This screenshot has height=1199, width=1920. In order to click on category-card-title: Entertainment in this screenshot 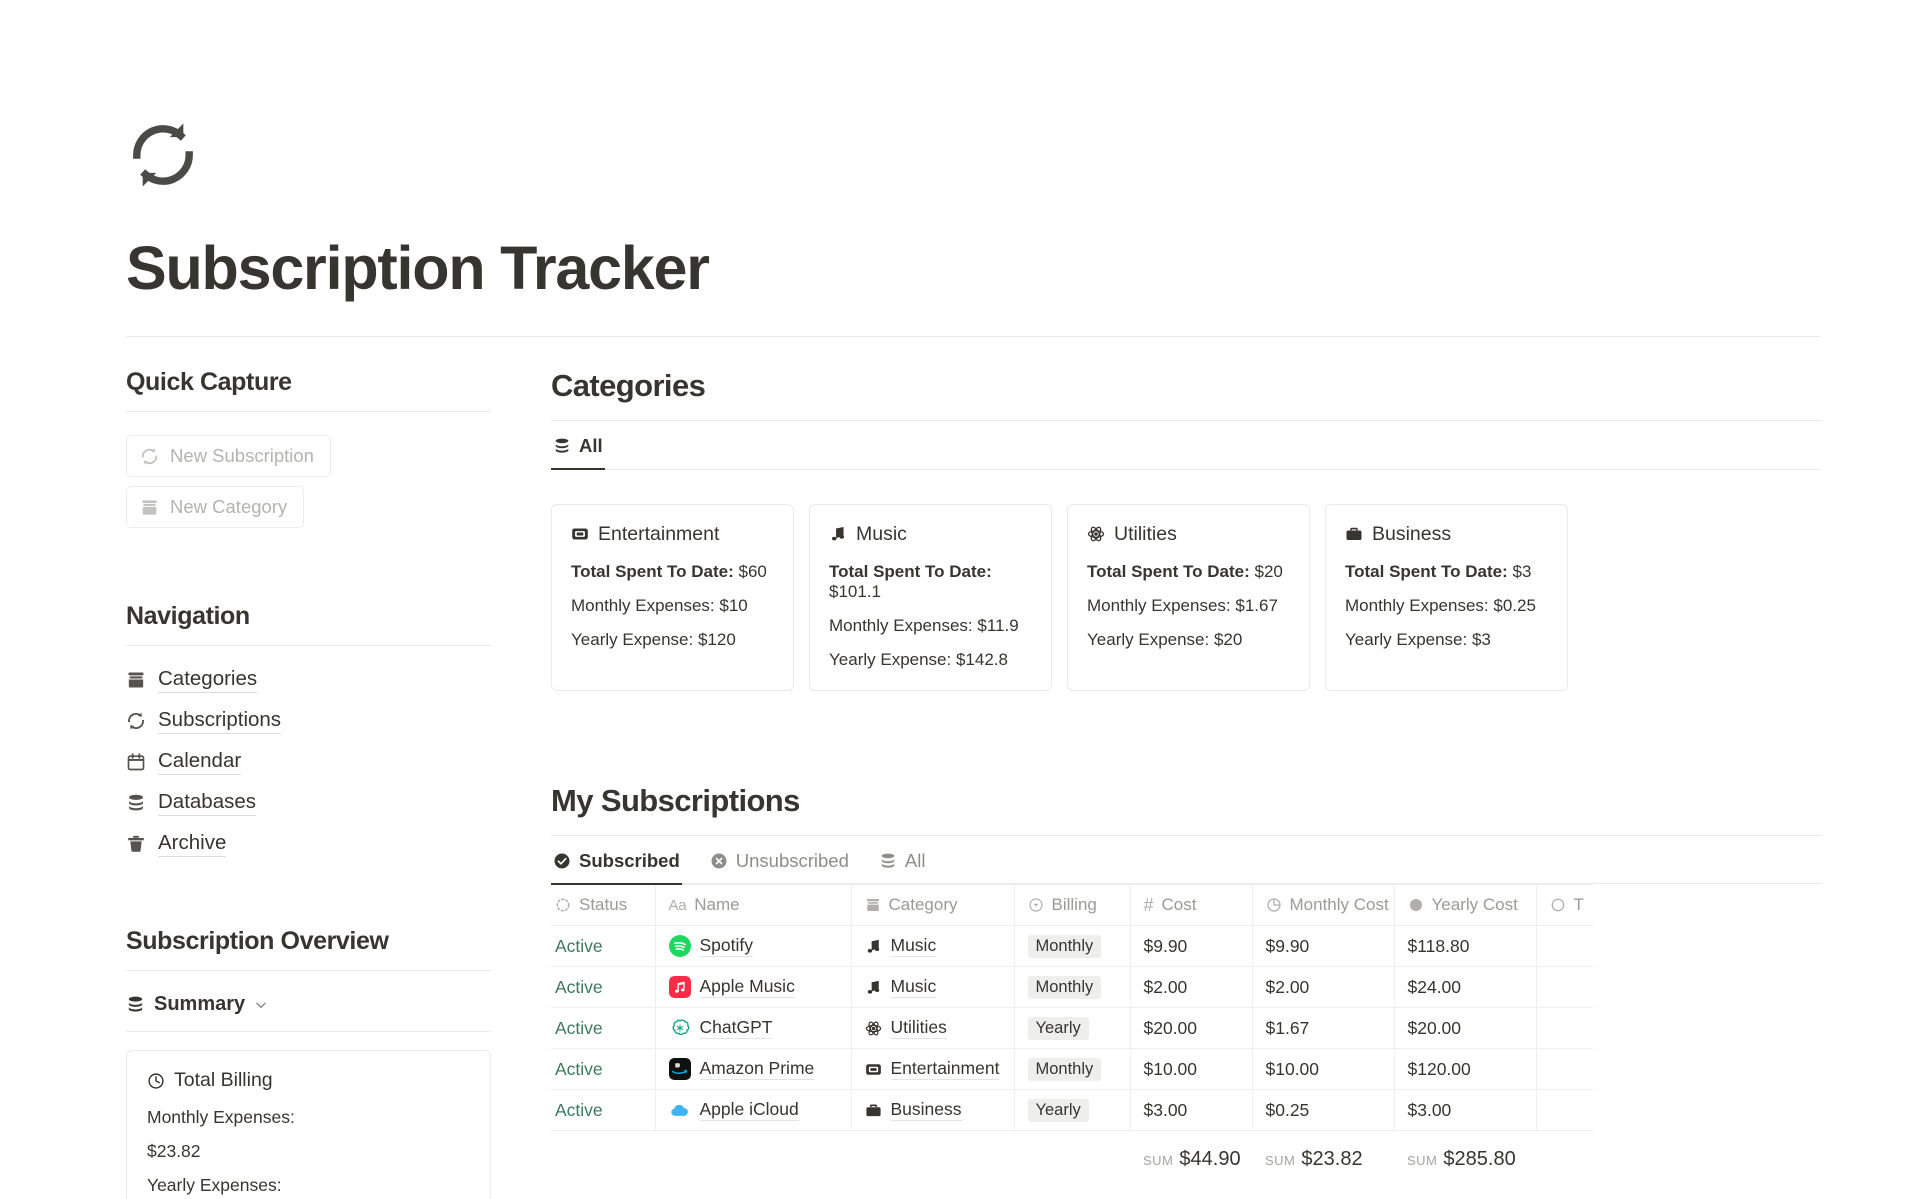, I will do `click(672, 534)`.